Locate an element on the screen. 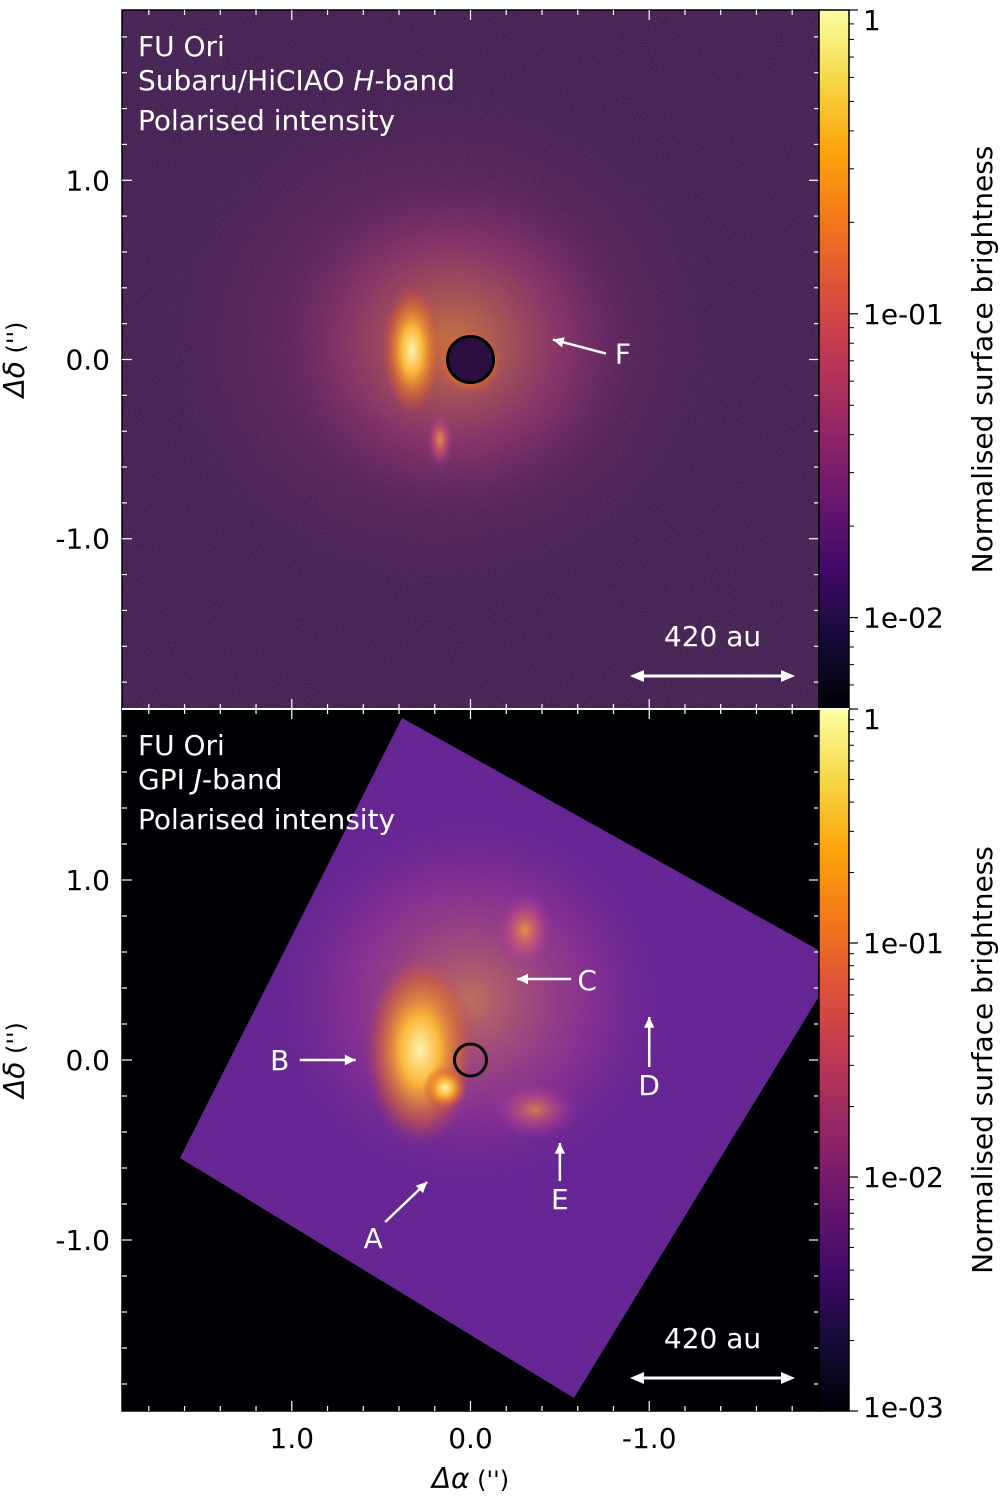  feature-arrowhead-E is located at coordinates (560, 1148).